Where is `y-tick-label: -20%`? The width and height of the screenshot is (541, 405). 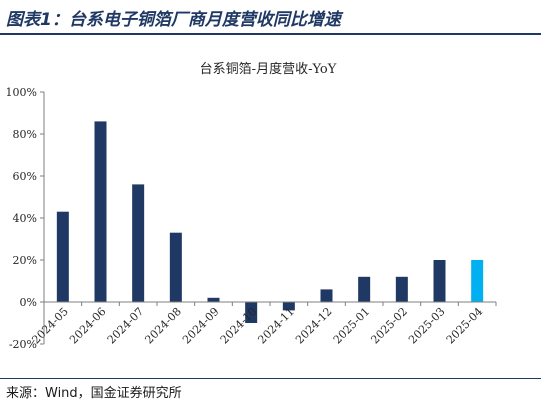 y-tick-label: -20% is located at coordinates (23, 344).